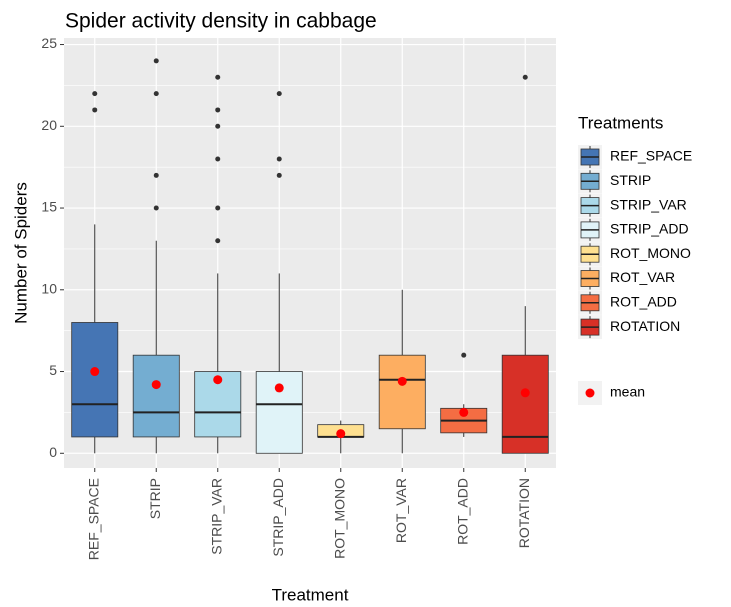  Describe the element at coordinates (278, 517) in the screenshot. I see `x-tick-label: STRIP_ADD` at that location.